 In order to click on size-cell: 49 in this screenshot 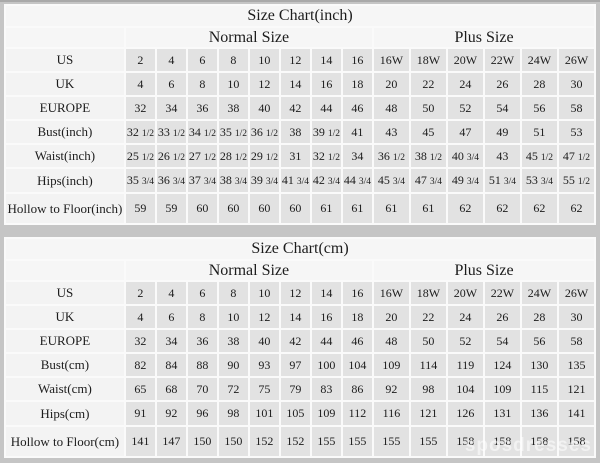, I will do `click(502, 132)`.